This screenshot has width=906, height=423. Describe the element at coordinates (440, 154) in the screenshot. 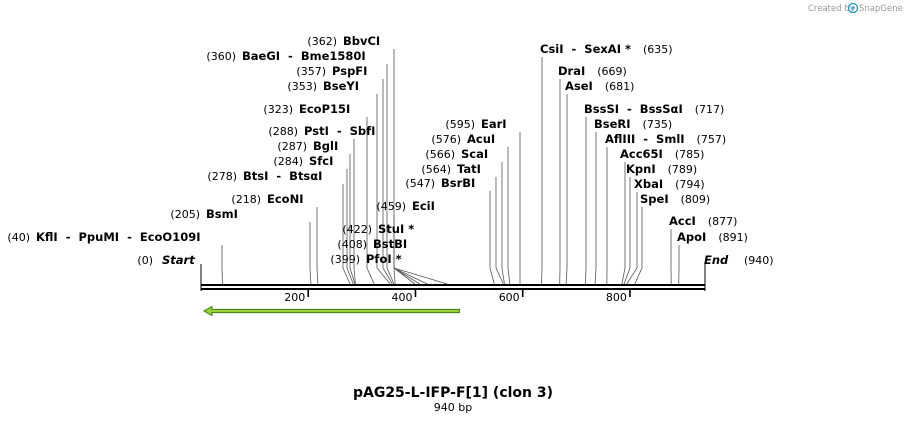

I see `cut-site-position: (566)` at that location.